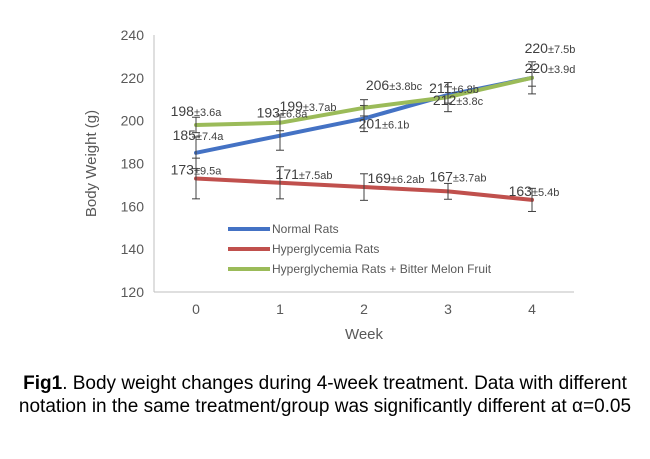 This screenshot has width=650, height=459. Describe the element at coordinates (133, 206) in the screenshot. I see `y-tick-label: 160` at that location.